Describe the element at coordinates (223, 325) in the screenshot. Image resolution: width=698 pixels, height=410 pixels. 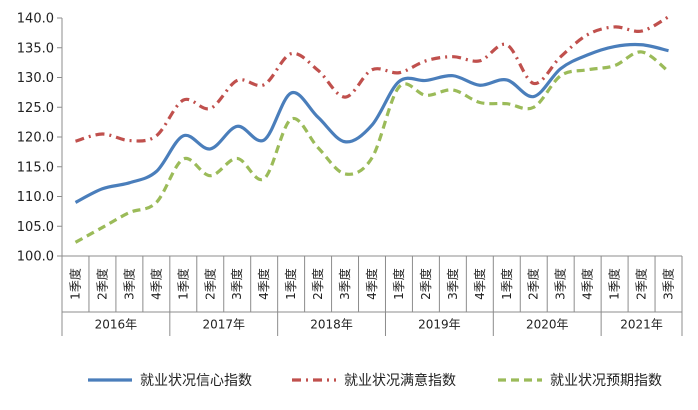
I see `x-year-label: 2017年` at that location.